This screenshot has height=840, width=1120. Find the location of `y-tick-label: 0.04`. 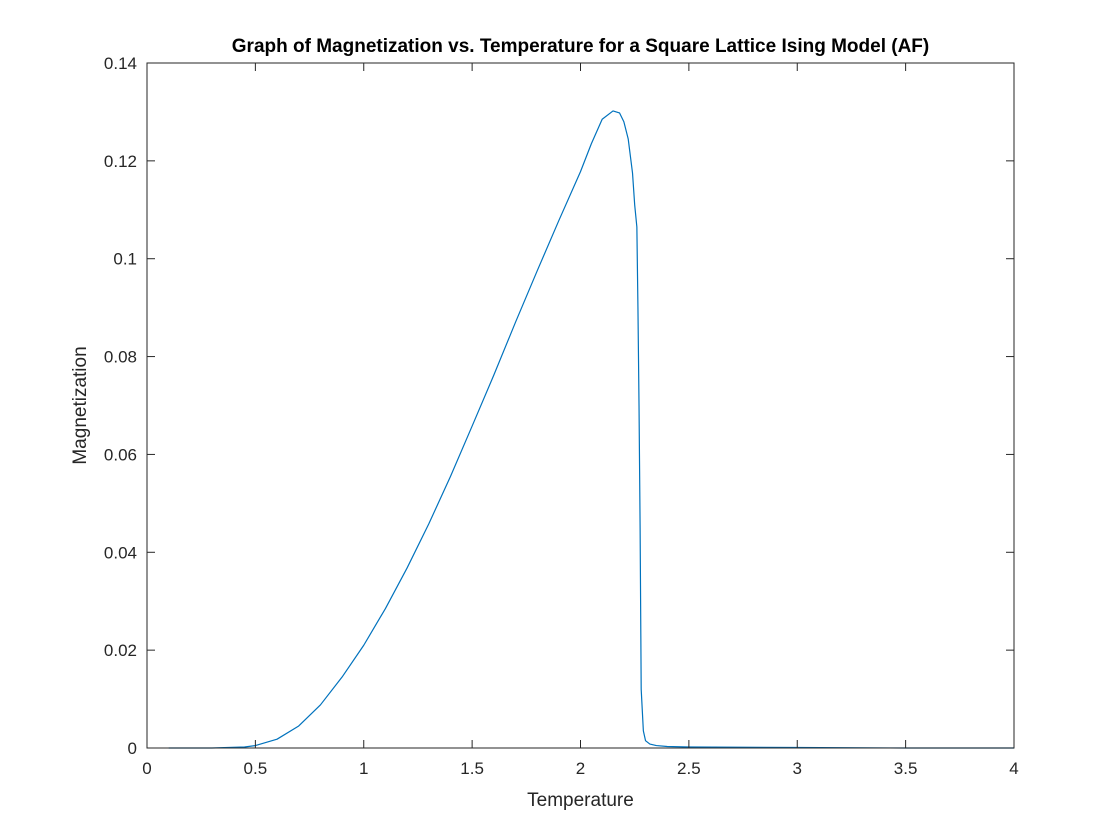

y-tick-label: 0.04 is located at coordinates (120, 552).